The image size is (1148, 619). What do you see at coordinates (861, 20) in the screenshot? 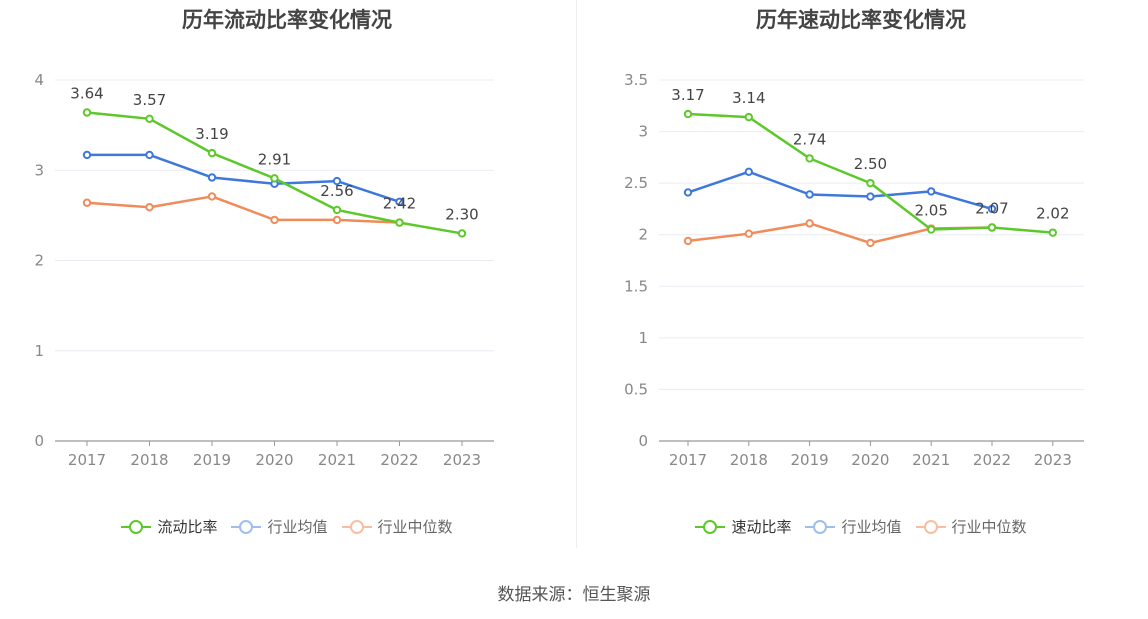
I see `chart-title: 历年速动比率变化情况` at bounding box center [861, 20].